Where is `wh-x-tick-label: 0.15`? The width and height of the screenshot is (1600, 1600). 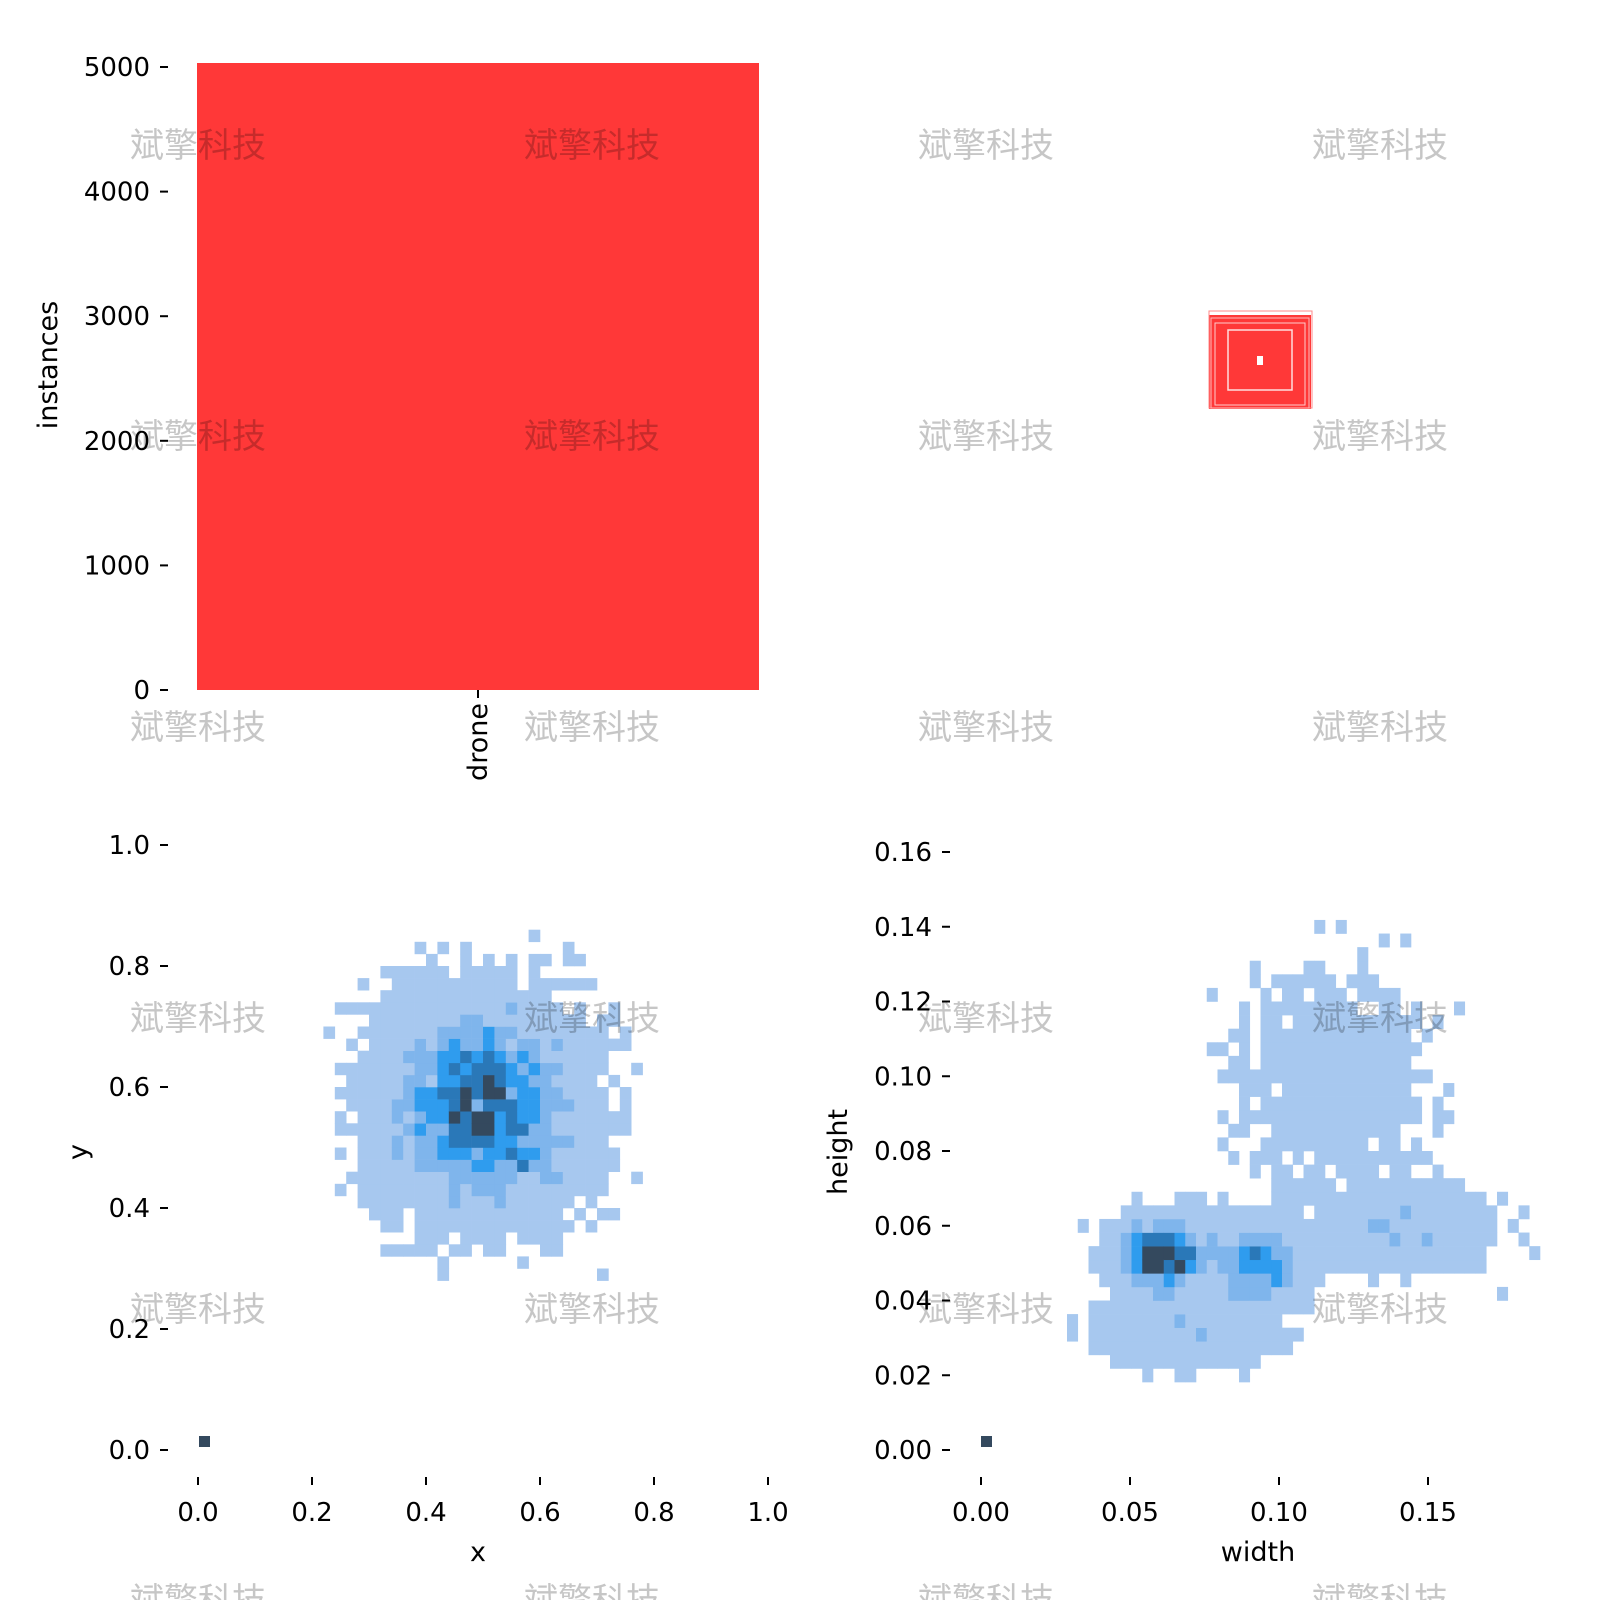 wh-x-tick-label: 0.15 is located at coordinates (1428, 1513).